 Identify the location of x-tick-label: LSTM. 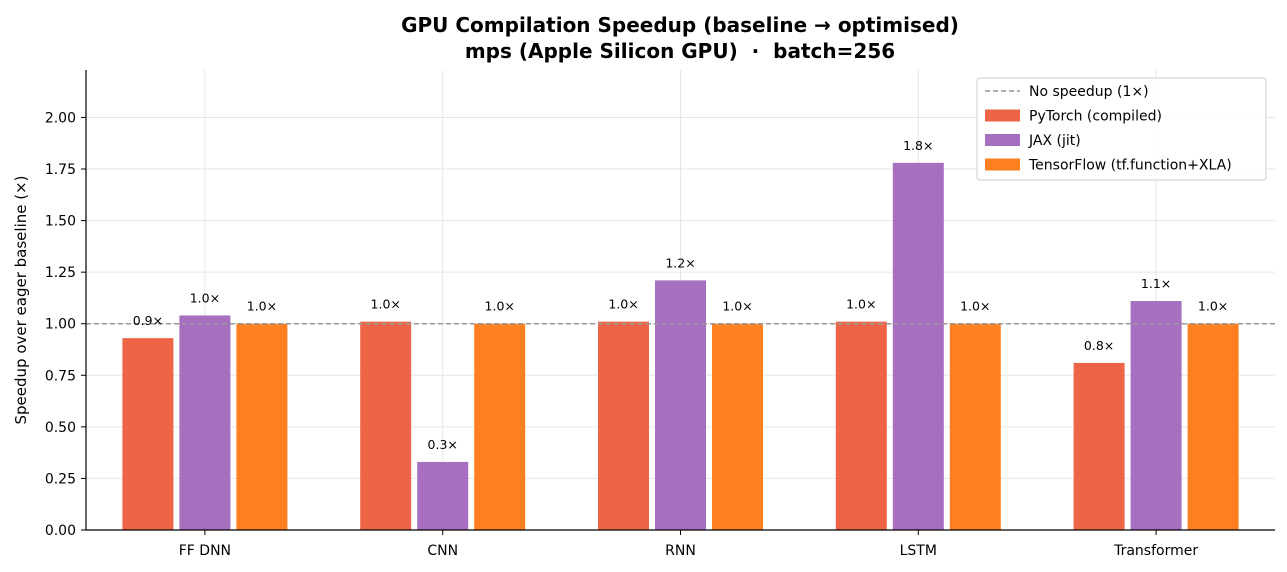
(918, 551).